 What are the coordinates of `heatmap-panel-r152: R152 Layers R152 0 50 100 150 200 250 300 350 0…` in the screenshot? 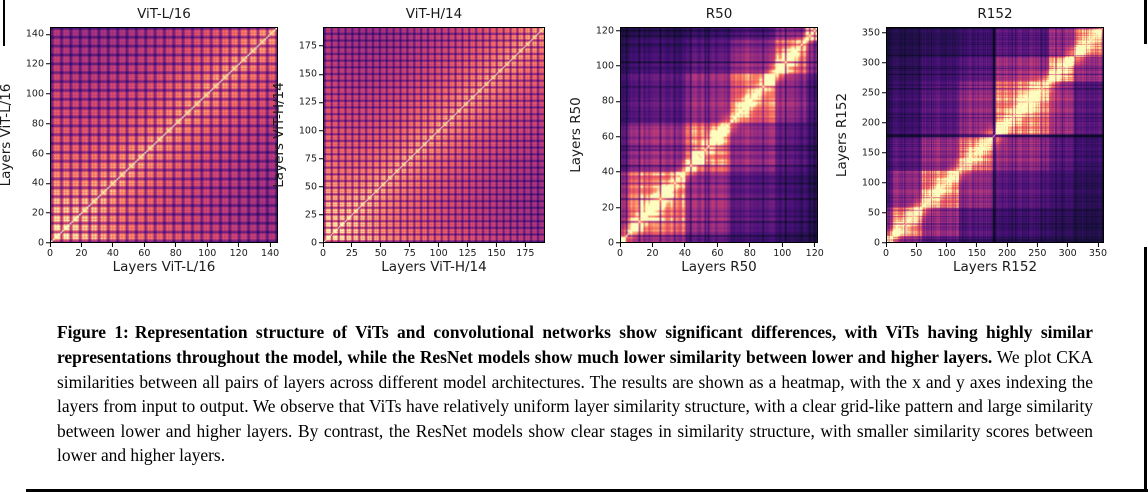 It's located at (970, 140).